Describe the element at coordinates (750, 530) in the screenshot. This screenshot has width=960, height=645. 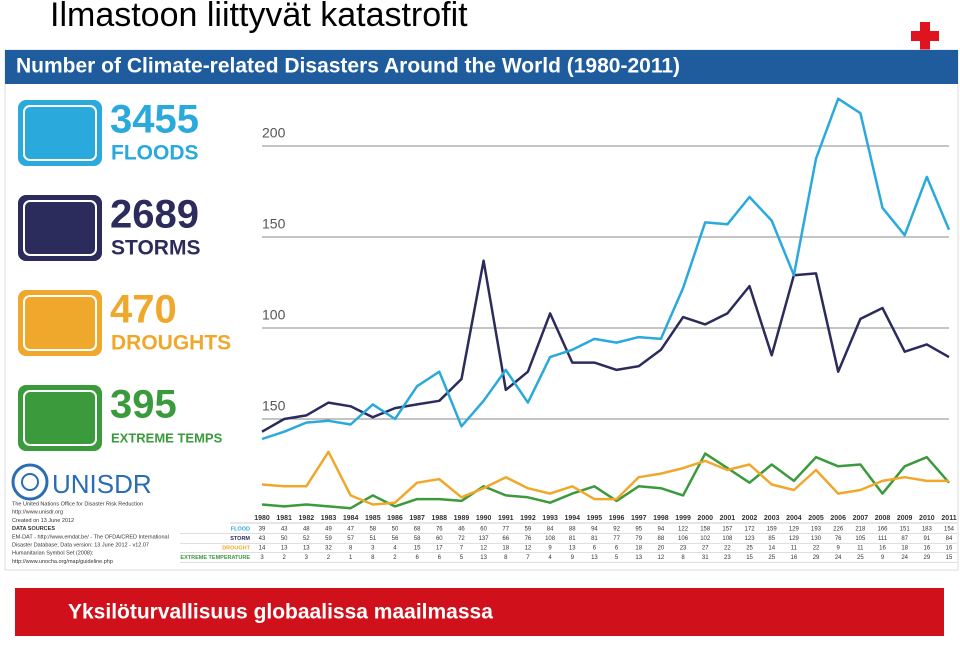
I see `table-cell: 172` at that location.